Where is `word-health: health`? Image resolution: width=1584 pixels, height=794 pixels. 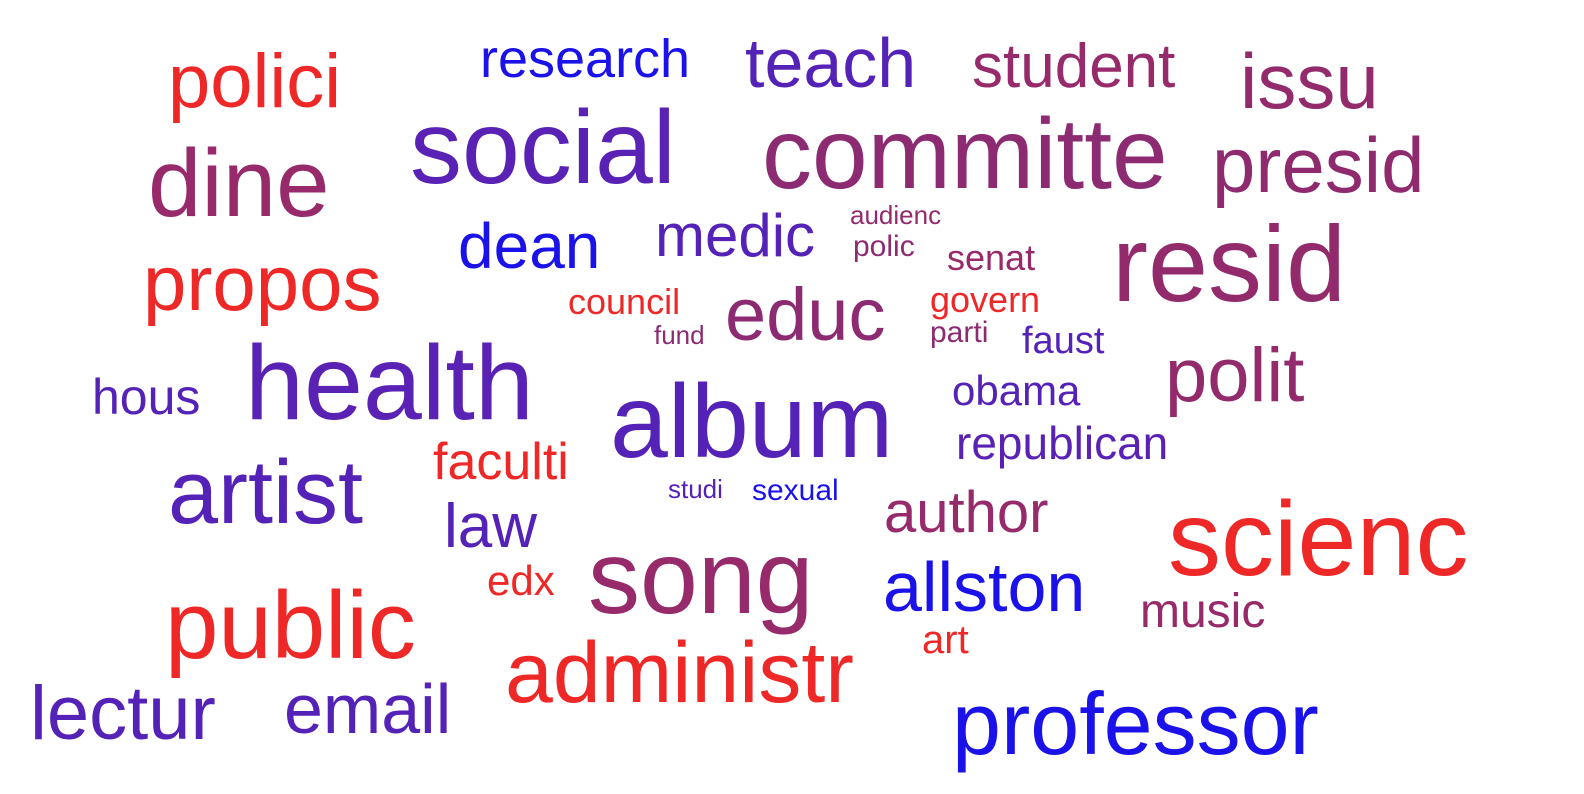 word-health: health is located at coordinates (389, 383).